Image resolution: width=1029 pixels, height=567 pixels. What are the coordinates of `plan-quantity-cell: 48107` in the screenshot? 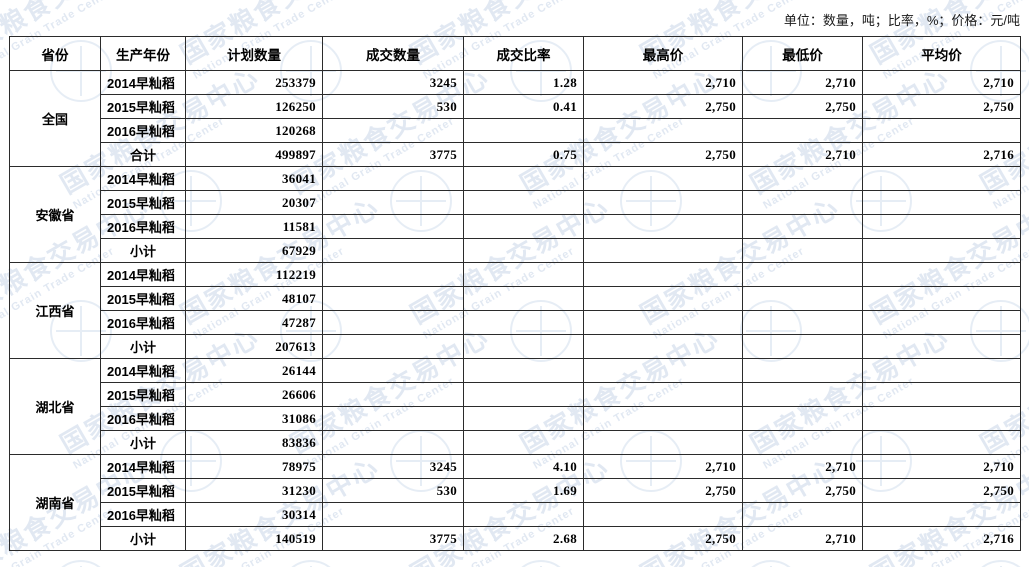 It's located at (254, 298).